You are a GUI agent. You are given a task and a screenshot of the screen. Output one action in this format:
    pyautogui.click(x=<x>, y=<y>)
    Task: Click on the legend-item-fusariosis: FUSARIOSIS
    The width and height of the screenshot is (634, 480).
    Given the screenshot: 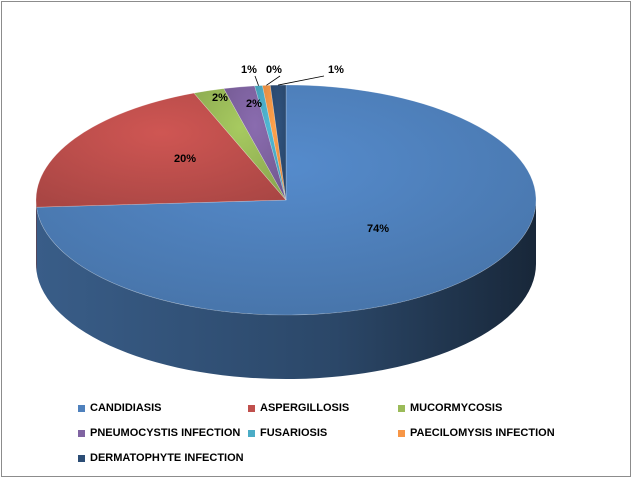 What is the action you would take?
    pyautogui.click(x=287, y=433)
    